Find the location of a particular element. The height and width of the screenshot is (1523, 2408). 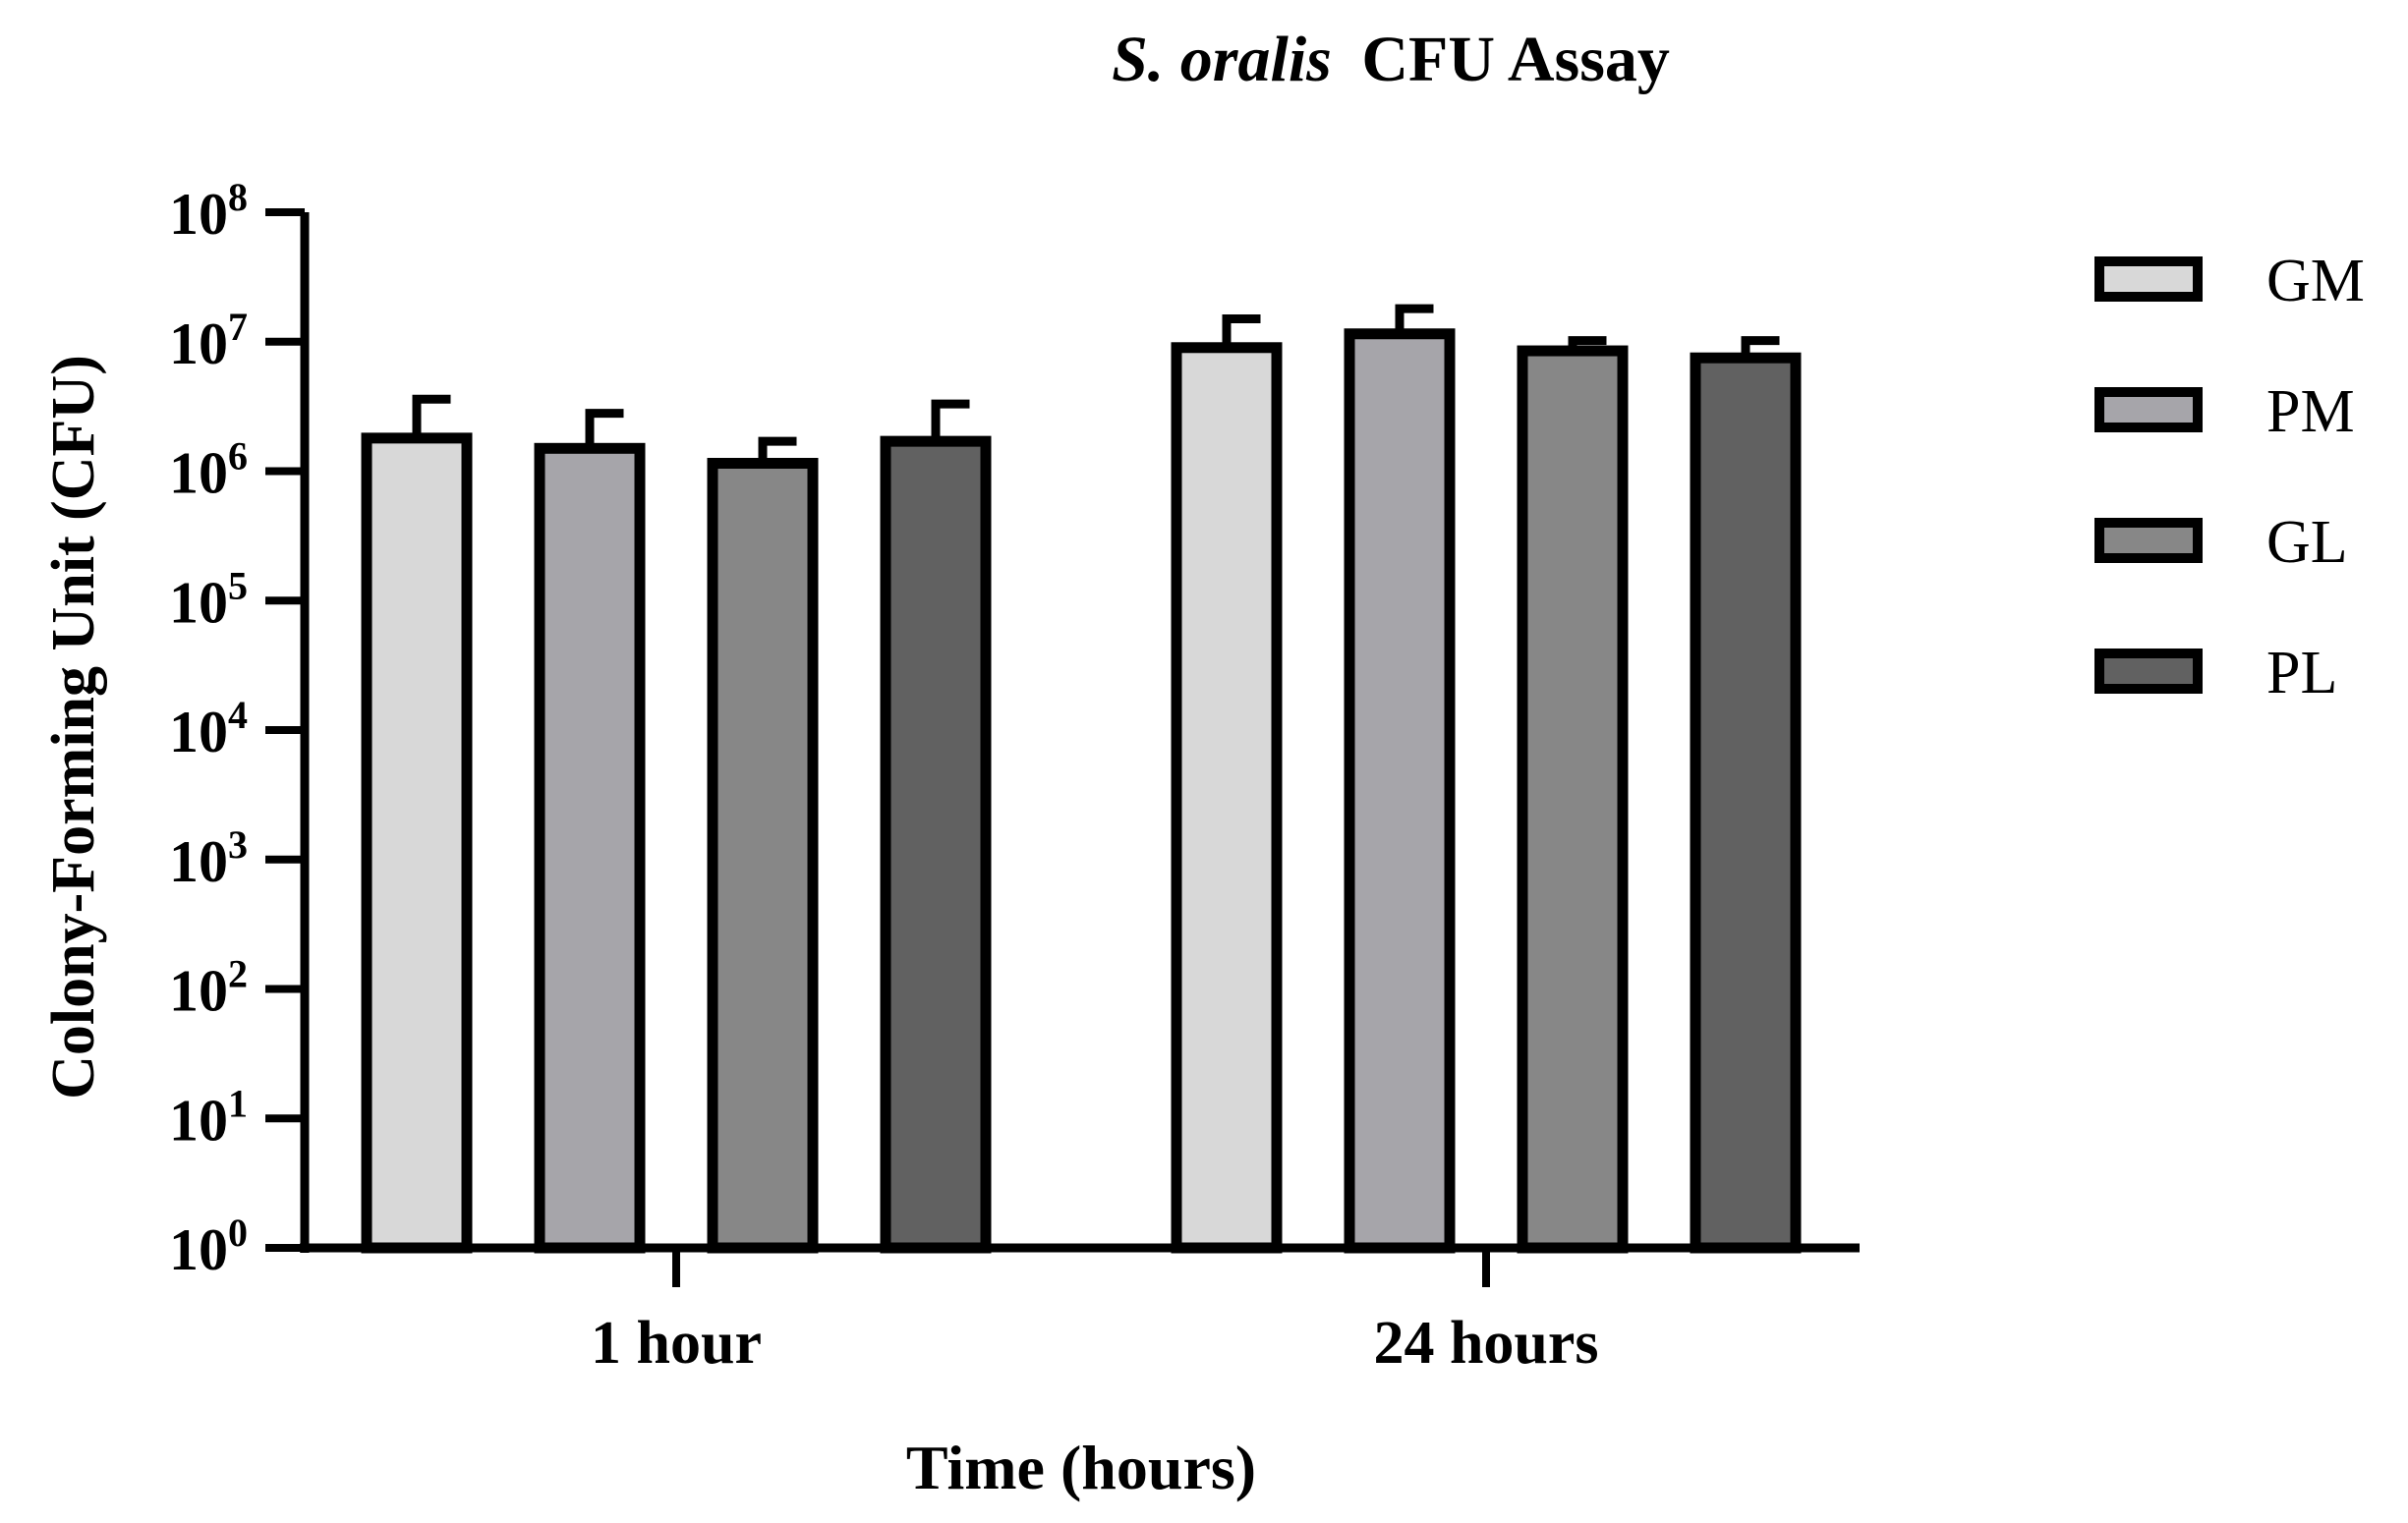

bar-gl-1h is located at coordinates (763, 856).